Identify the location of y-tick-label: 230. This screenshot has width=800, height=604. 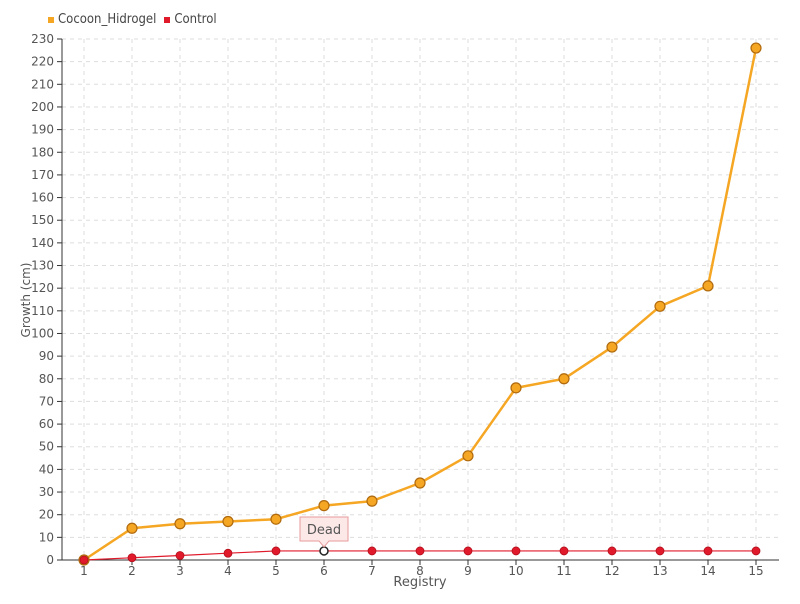
(42, 39).